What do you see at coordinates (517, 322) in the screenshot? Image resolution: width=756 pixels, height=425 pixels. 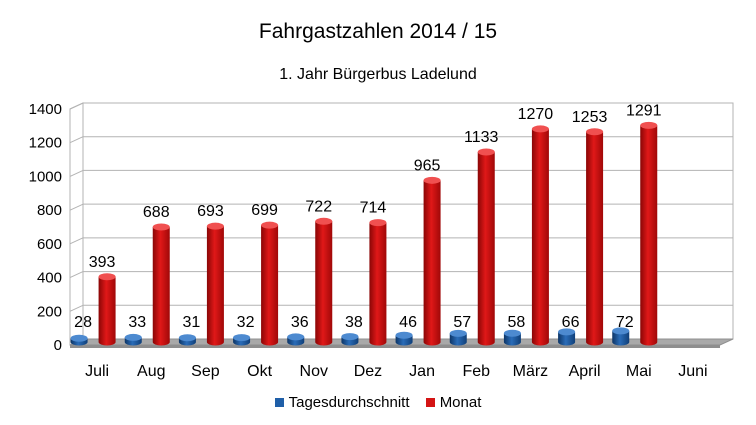 I see `data-label-tagesdurchschnitt: 58` at bounding box center [517, 322].